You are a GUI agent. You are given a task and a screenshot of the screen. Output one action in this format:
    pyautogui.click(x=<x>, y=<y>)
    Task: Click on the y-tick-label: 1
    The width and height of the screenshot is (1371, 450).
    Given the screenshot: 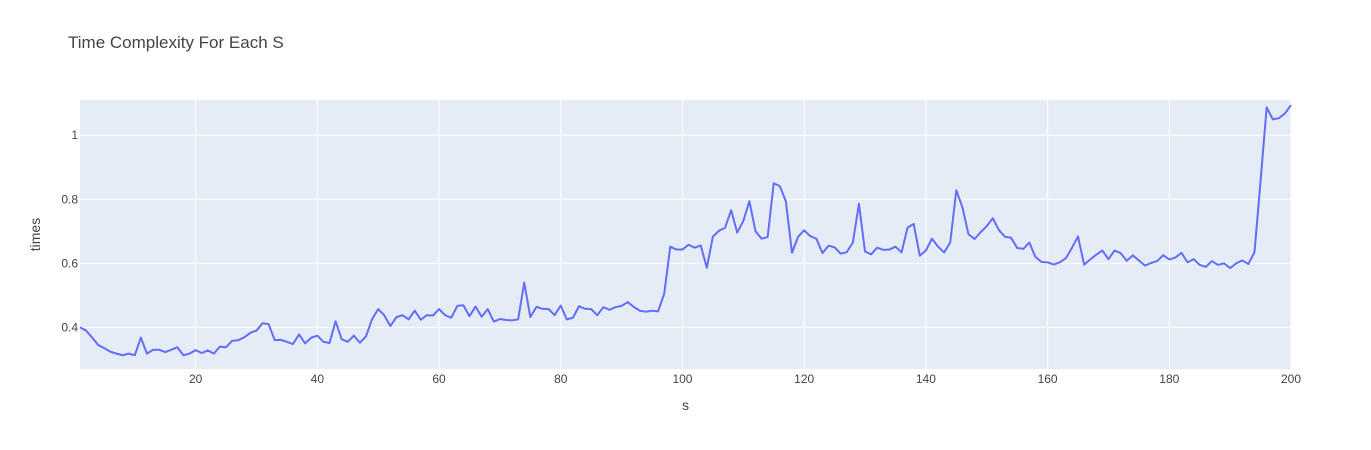 What is the action you would take?
    pyautogui.click(x=74, y=135)
    